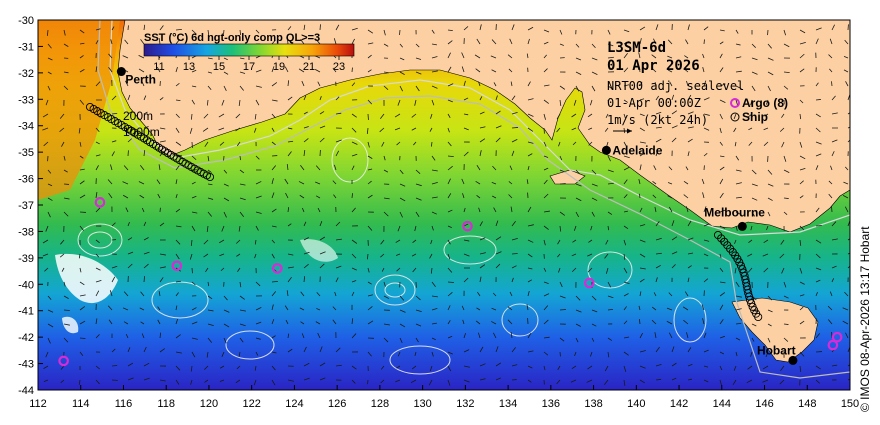 The height and width of the screenshot is (425, 880). I want to click on lat-tick-label: -43, so click(26, 365).